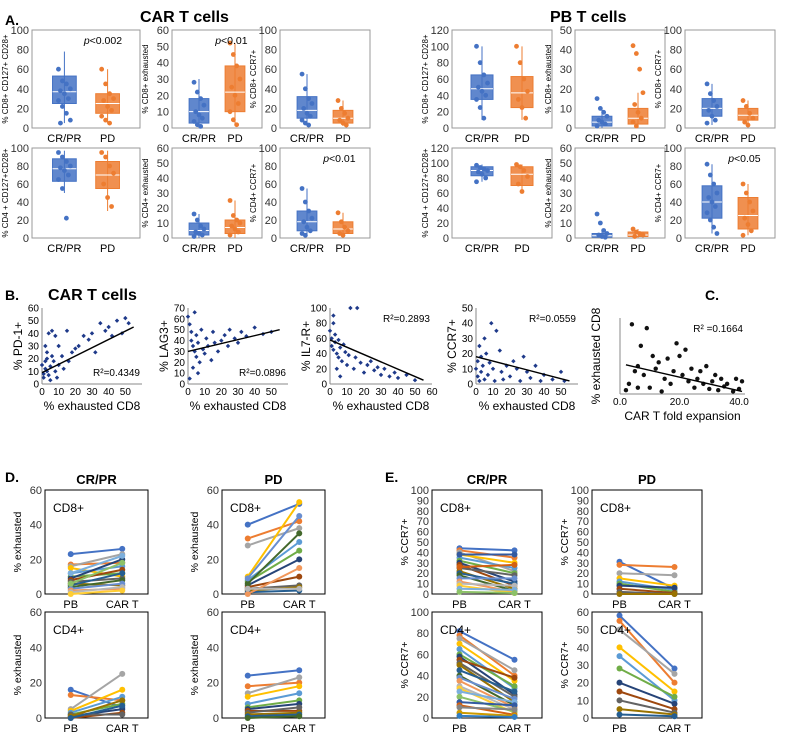  I want to click on paired-d1-ytick-0: 0, so click(39, 595).